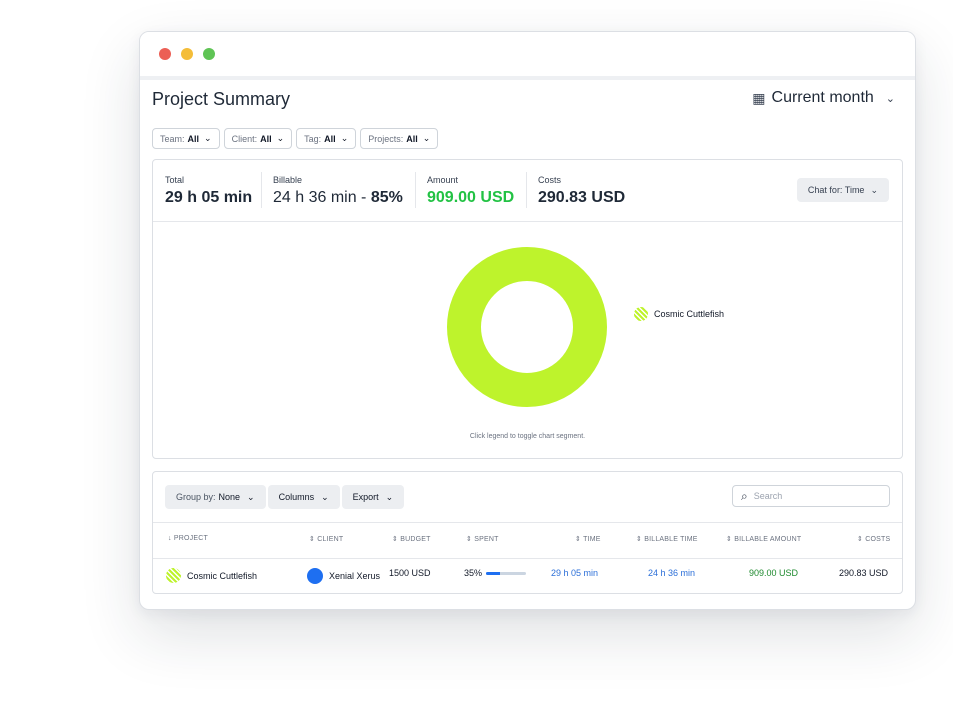 The height and width of the screenshot is (719, 953). What do you see at coordinates (575, 573) in the screenshot?
I see `cell-time: 29 h 05 min` at bounding box center [575, 573].